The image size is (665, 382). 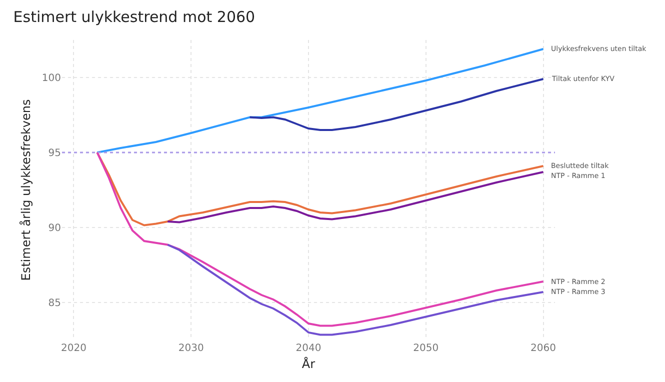 What do you see at coordinates (26, 190) in the screenshot?
I see `y-axis-title: Estimert årlig ulykkesfrekvens` at bounding box center [26, 190].